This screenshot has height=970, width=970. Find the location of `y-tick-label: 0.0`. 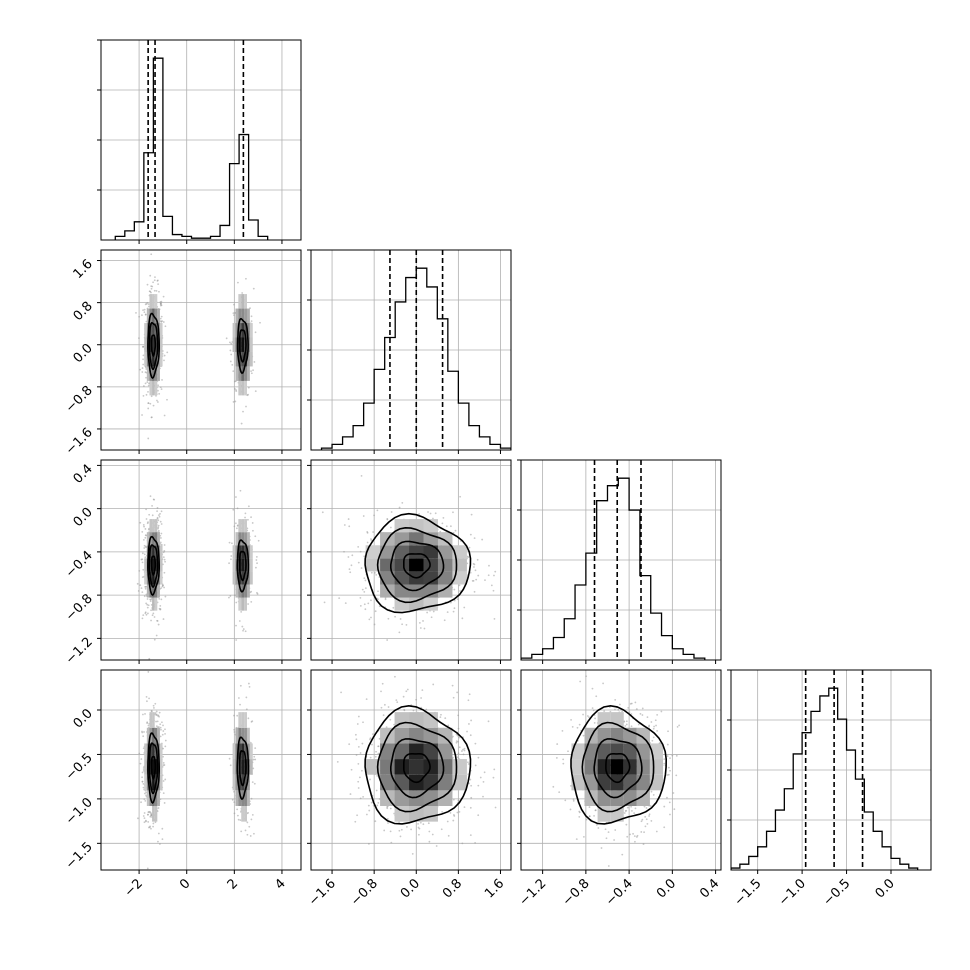

y-tick-label: 0.0 is located at coordinates (83, 353).